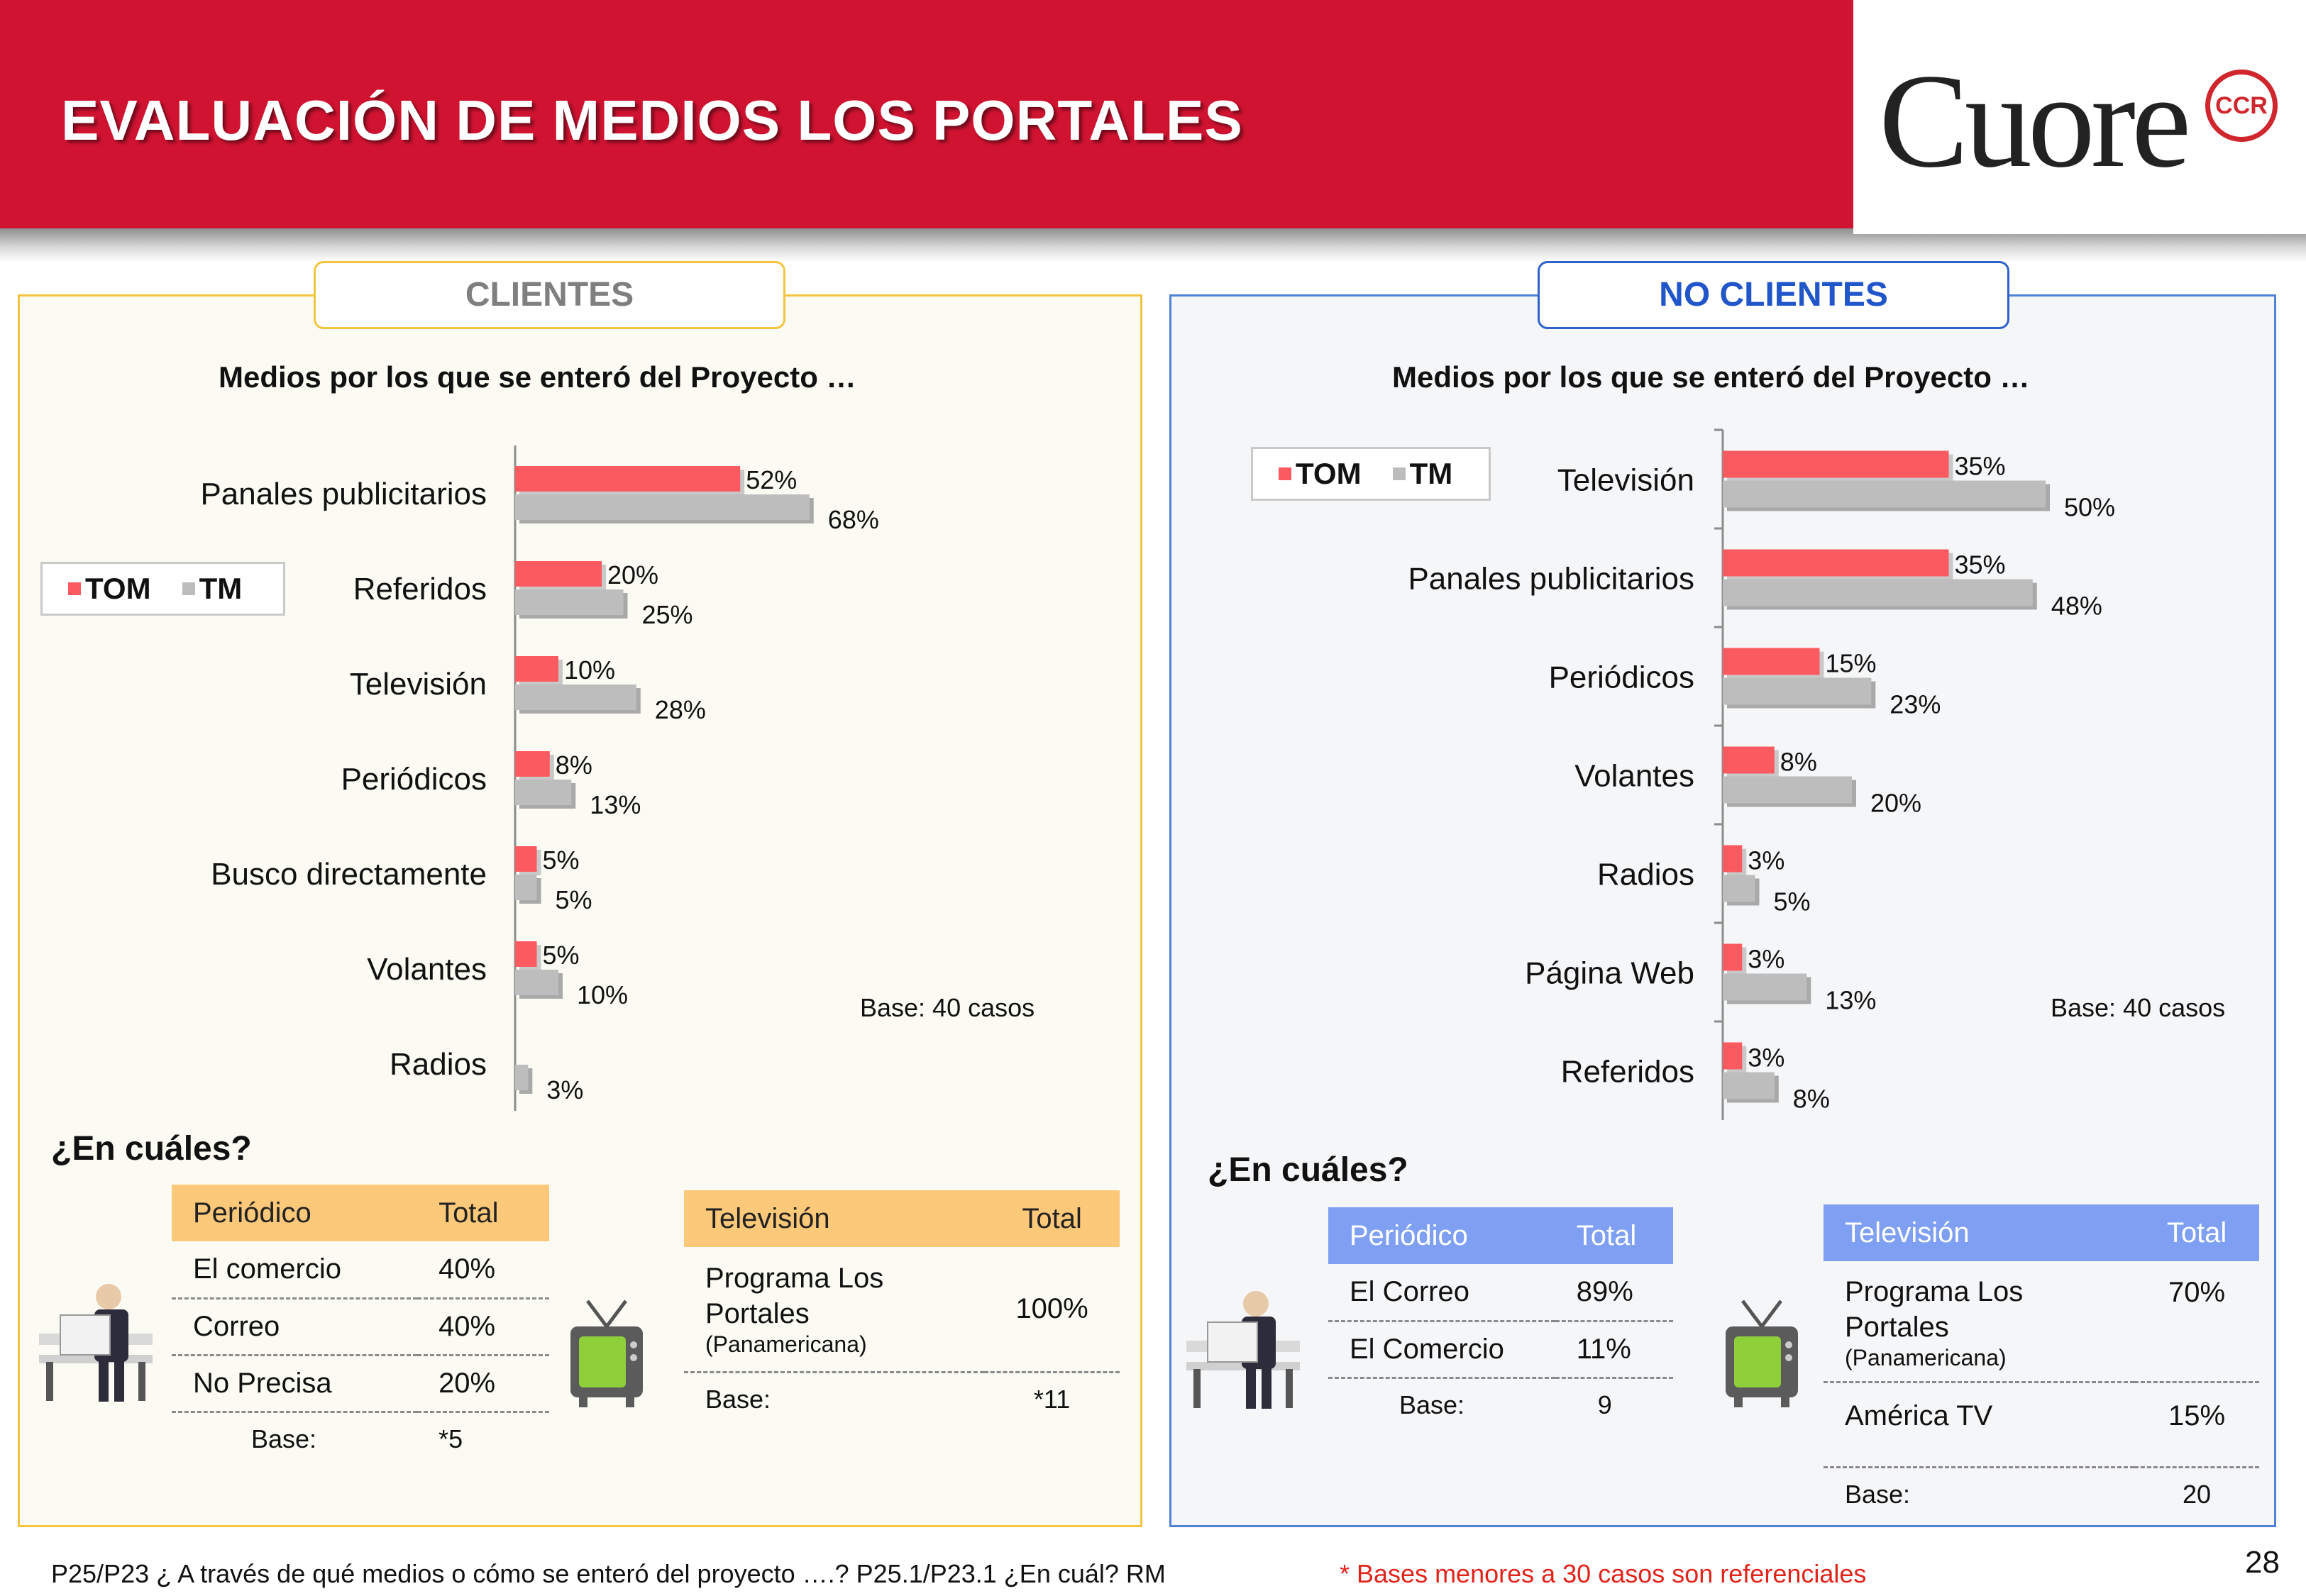  Describe the element at coordinates (854, 519) in the screenshot. I see `data-label-tm: 68%` at that location.